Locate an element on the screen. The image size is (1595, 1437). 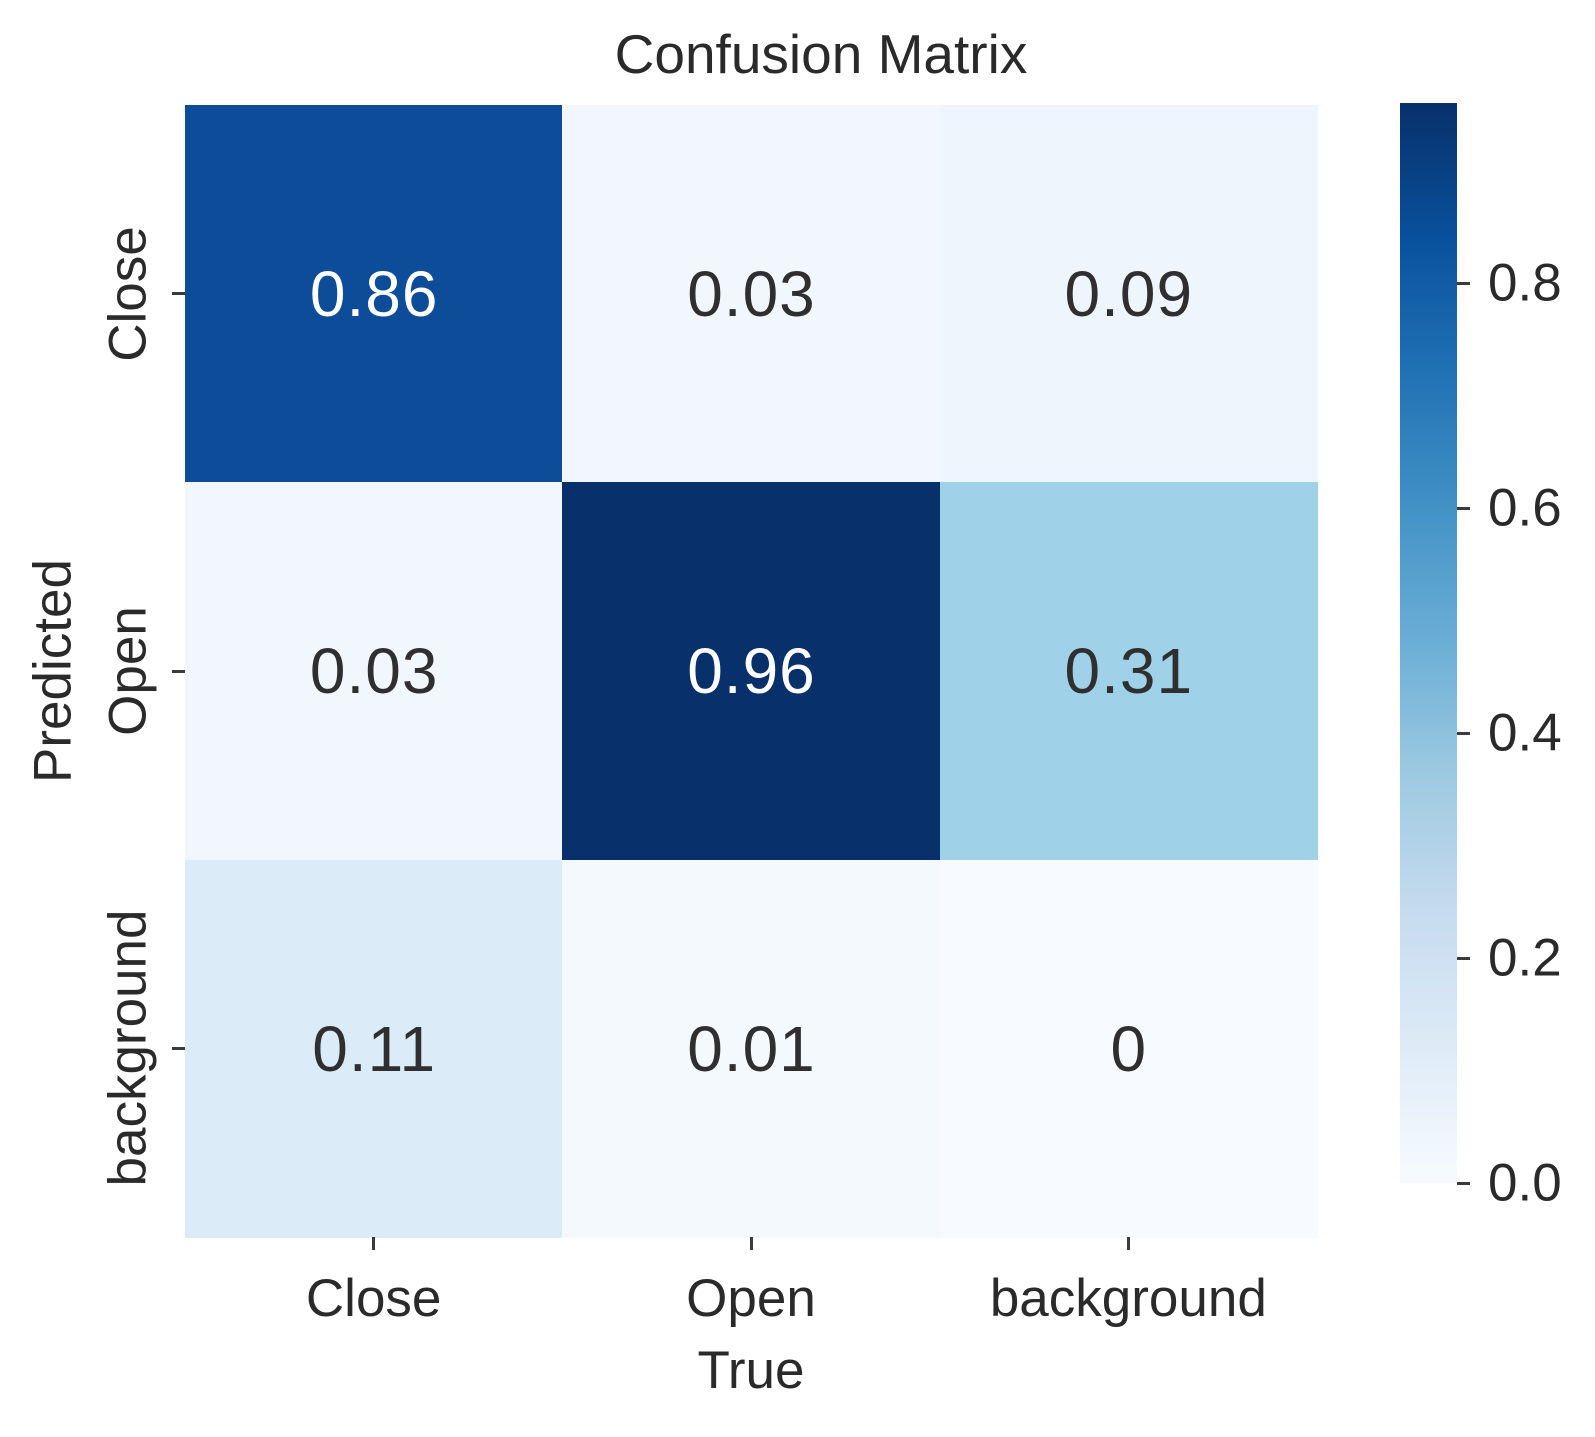
heatmap-cell: 0.96 is located at coordinates (751, 671).